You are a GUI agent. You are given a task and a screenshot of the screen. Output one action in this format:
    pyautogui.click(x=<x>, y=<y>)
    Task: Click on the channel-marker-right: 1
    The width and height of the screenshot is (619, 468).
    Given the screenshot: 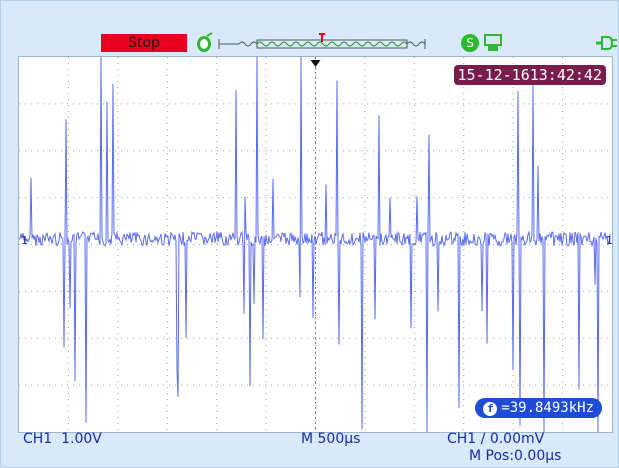 What is the action you would take?
    pyautogui.click(x=609, y=240)
    